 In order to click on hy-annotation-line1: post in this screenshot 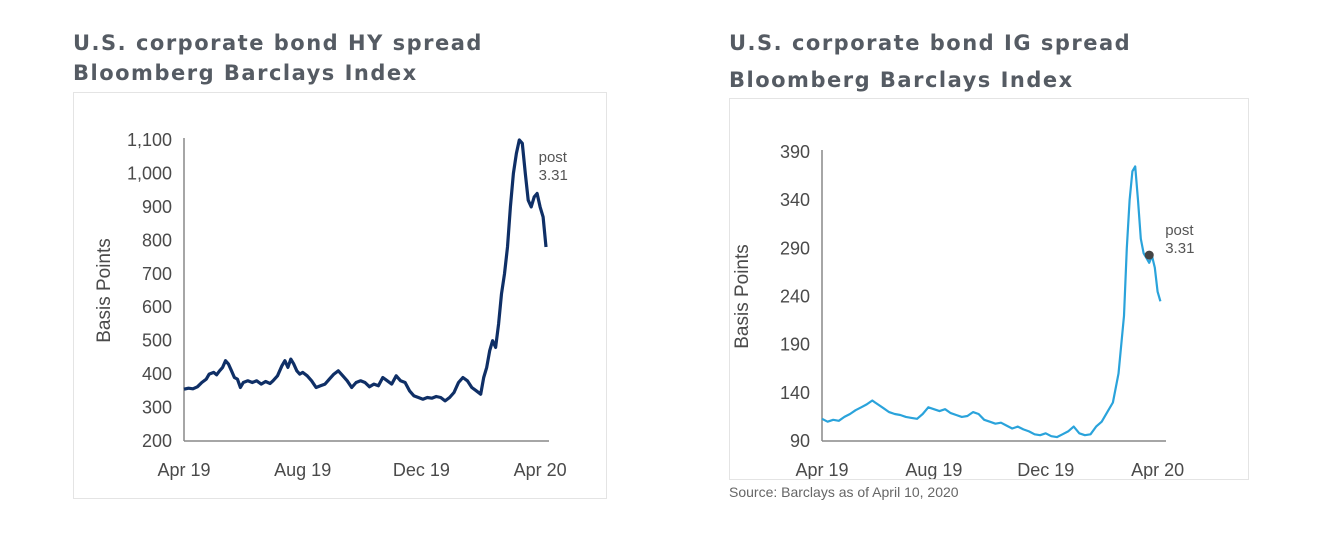, I will do `click(553, 157)`.